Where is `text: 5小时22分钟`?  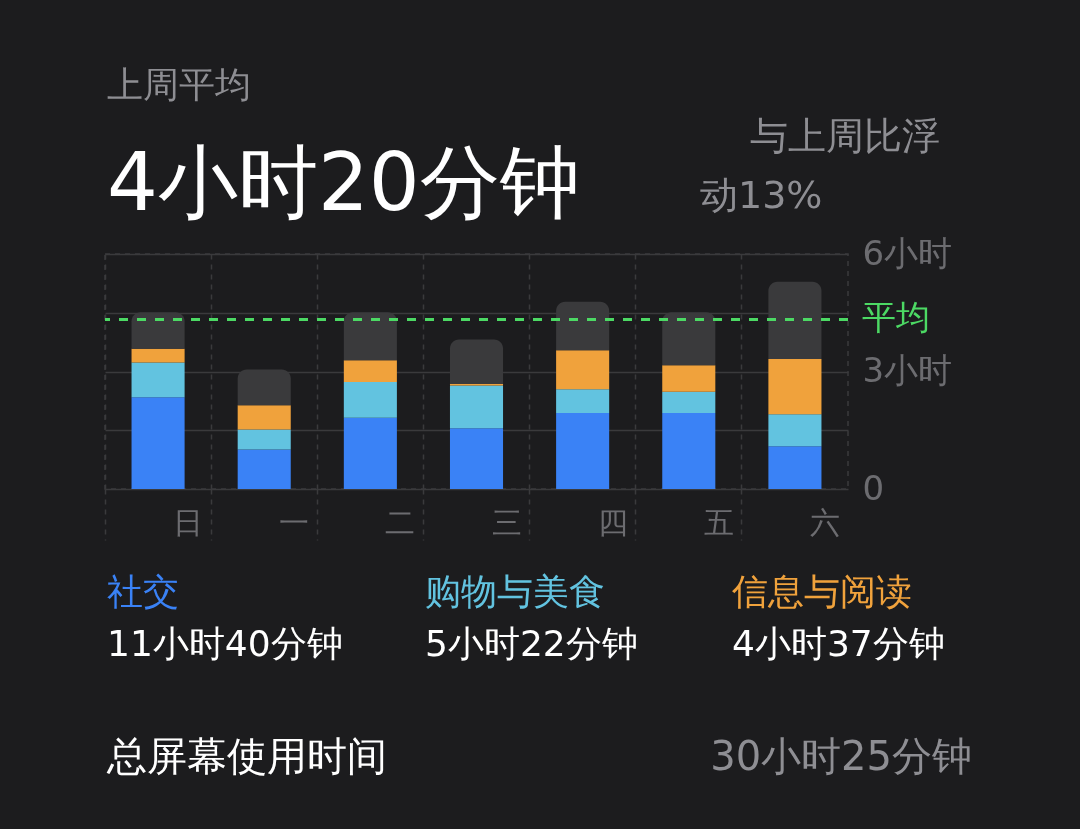
text: 5小时22分钟 is located at coordinates (531, 643).